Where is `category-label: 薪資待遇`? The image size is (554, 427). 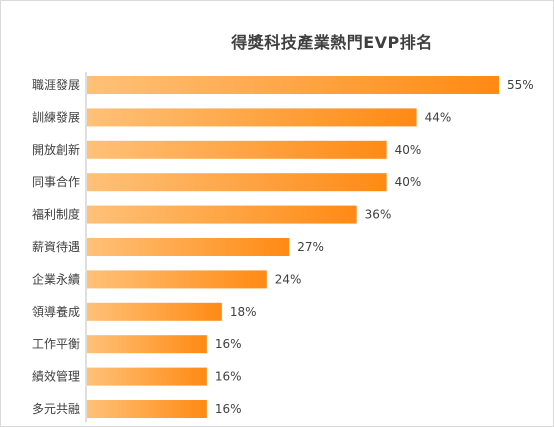 category-label: 薪資待遇 is located at coordinates (56, 247).